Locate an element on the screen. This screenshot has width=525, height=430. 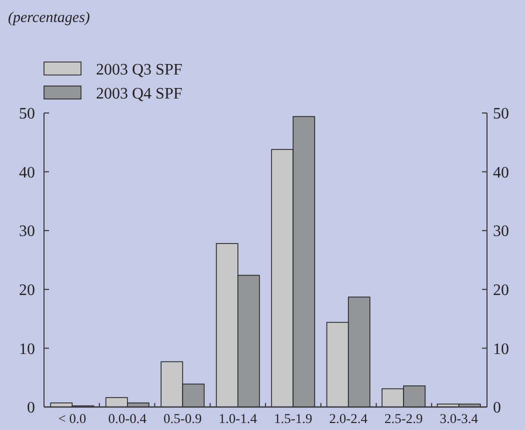
chart-subtitle: (percentages) is located at coordinates (49, 18).